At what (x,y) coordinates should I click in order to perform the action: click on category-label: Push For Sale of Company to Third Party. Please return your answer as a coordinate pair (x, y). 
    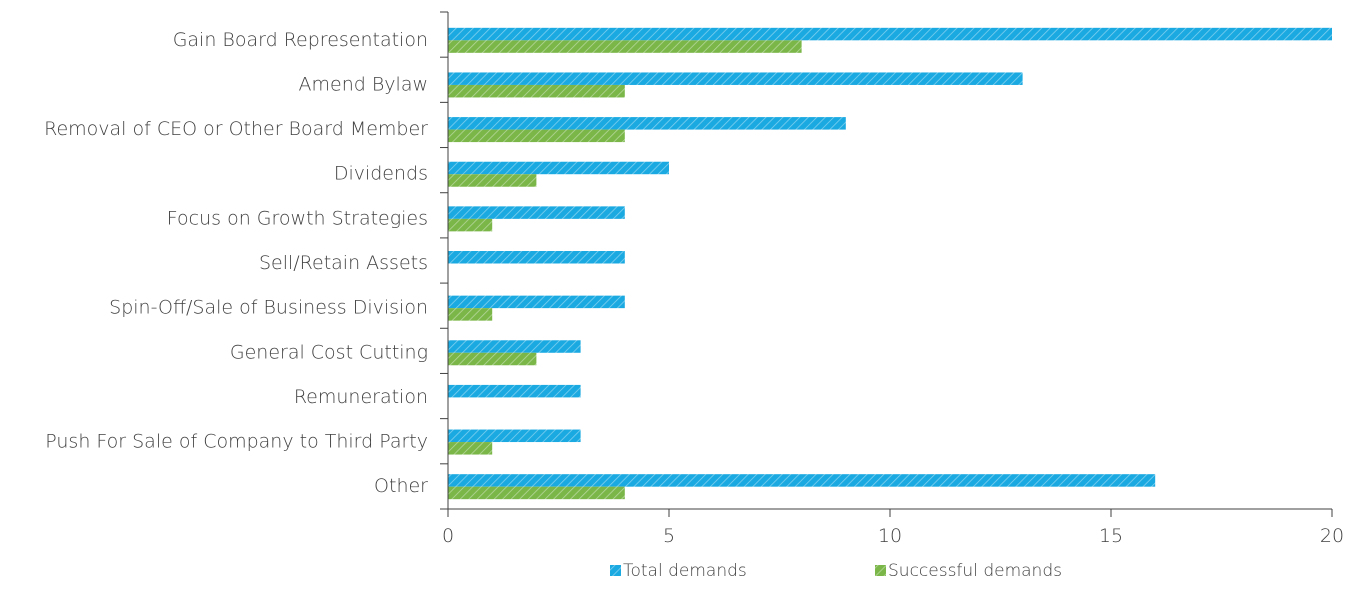
    Looking at the image, I should click on (236, 442).